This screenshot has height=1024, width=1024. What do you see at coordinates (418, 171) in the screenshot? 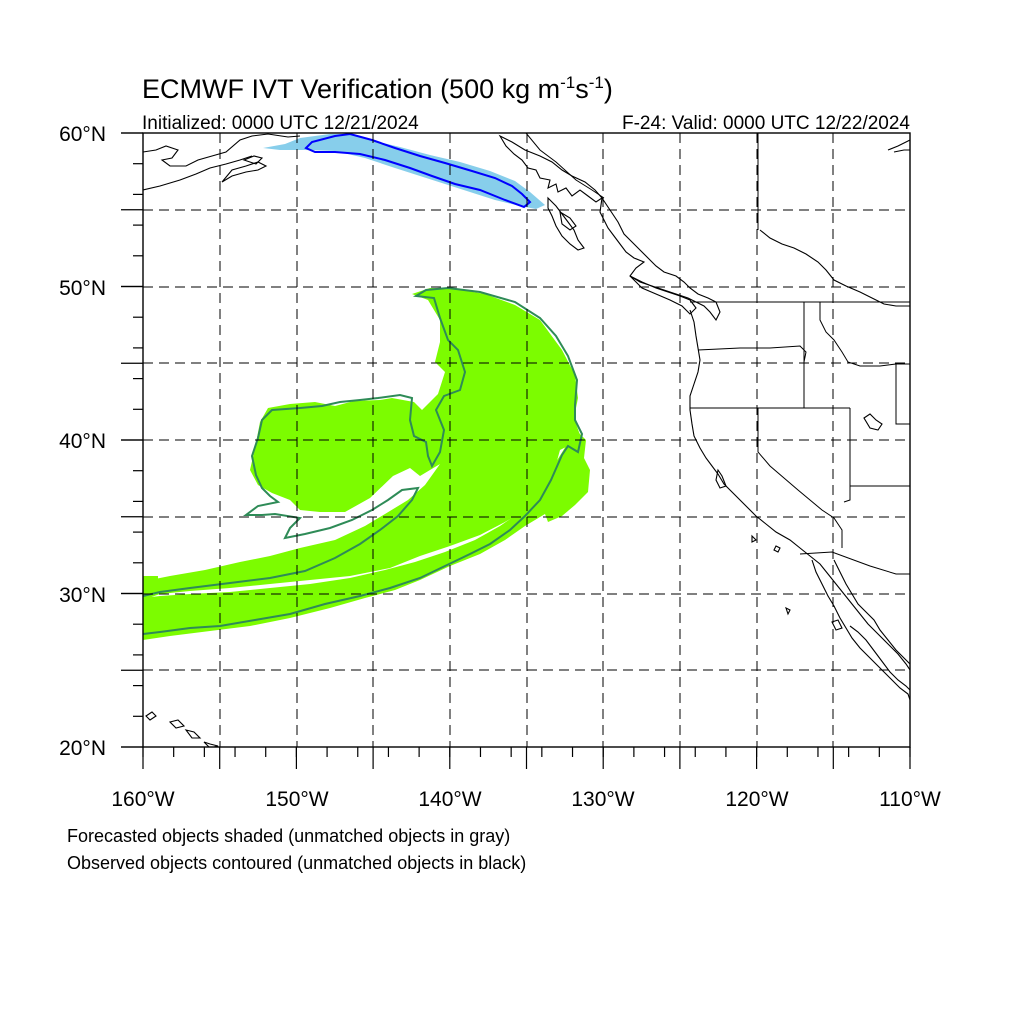
I see `observed-contour-northern` at bounding box center [418, 171].